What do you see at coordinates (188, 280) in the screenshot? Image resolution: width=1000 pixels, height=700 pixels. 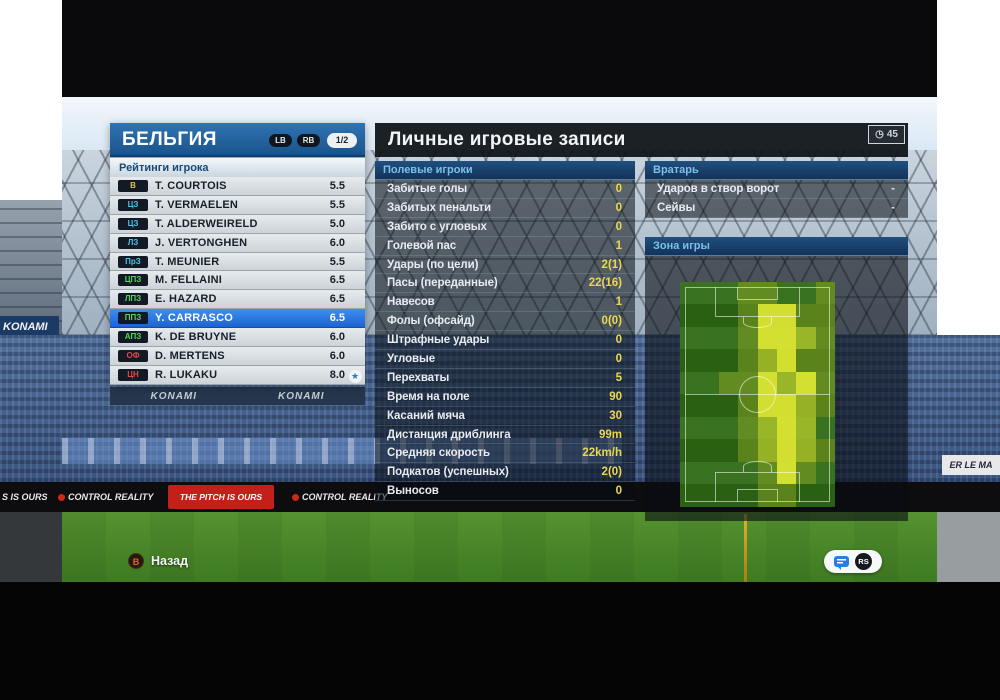 I see `player-name: M. FELLAINI` at bounding box center [188, 280].